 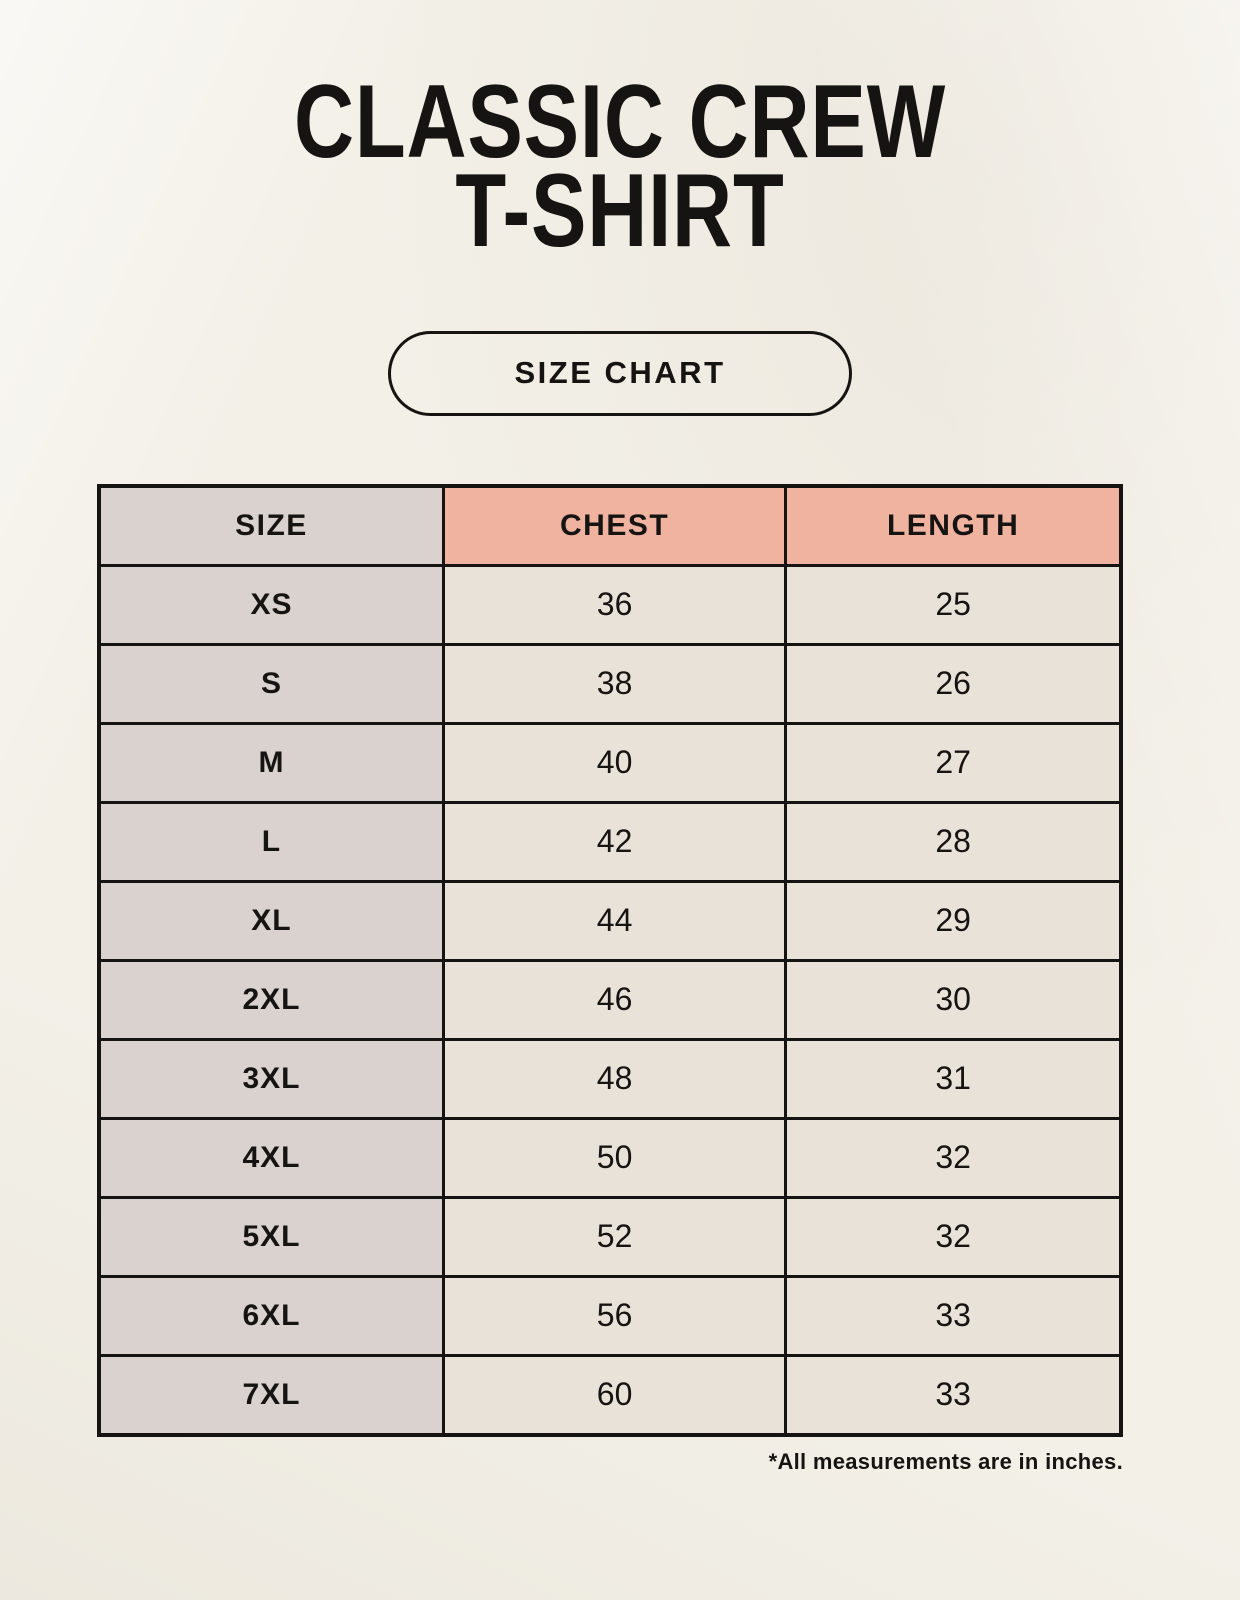 What do you see at coordinates (953, 525) in the screenshot?
I see `column-header-length: LENGTH` at bounding box center [953, 525].